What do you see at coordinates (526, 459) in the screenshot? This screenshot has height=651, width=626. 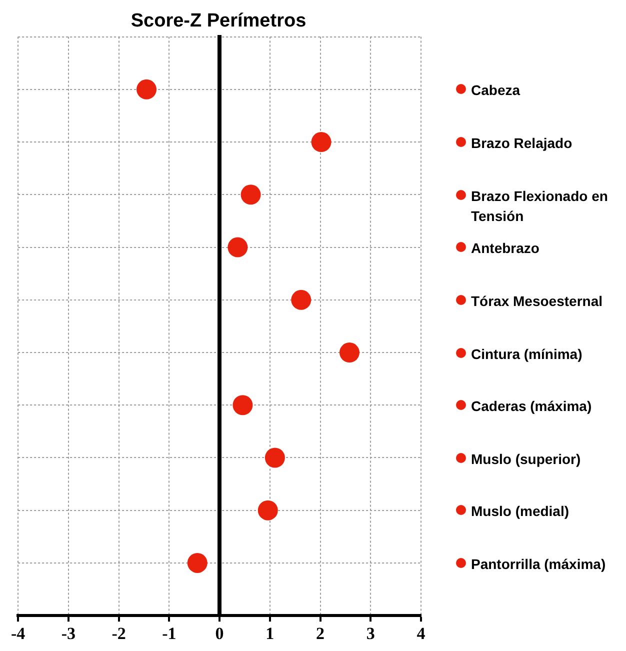 I see `legend-label: Muslo (superior)` at bounding box center [526, 459].